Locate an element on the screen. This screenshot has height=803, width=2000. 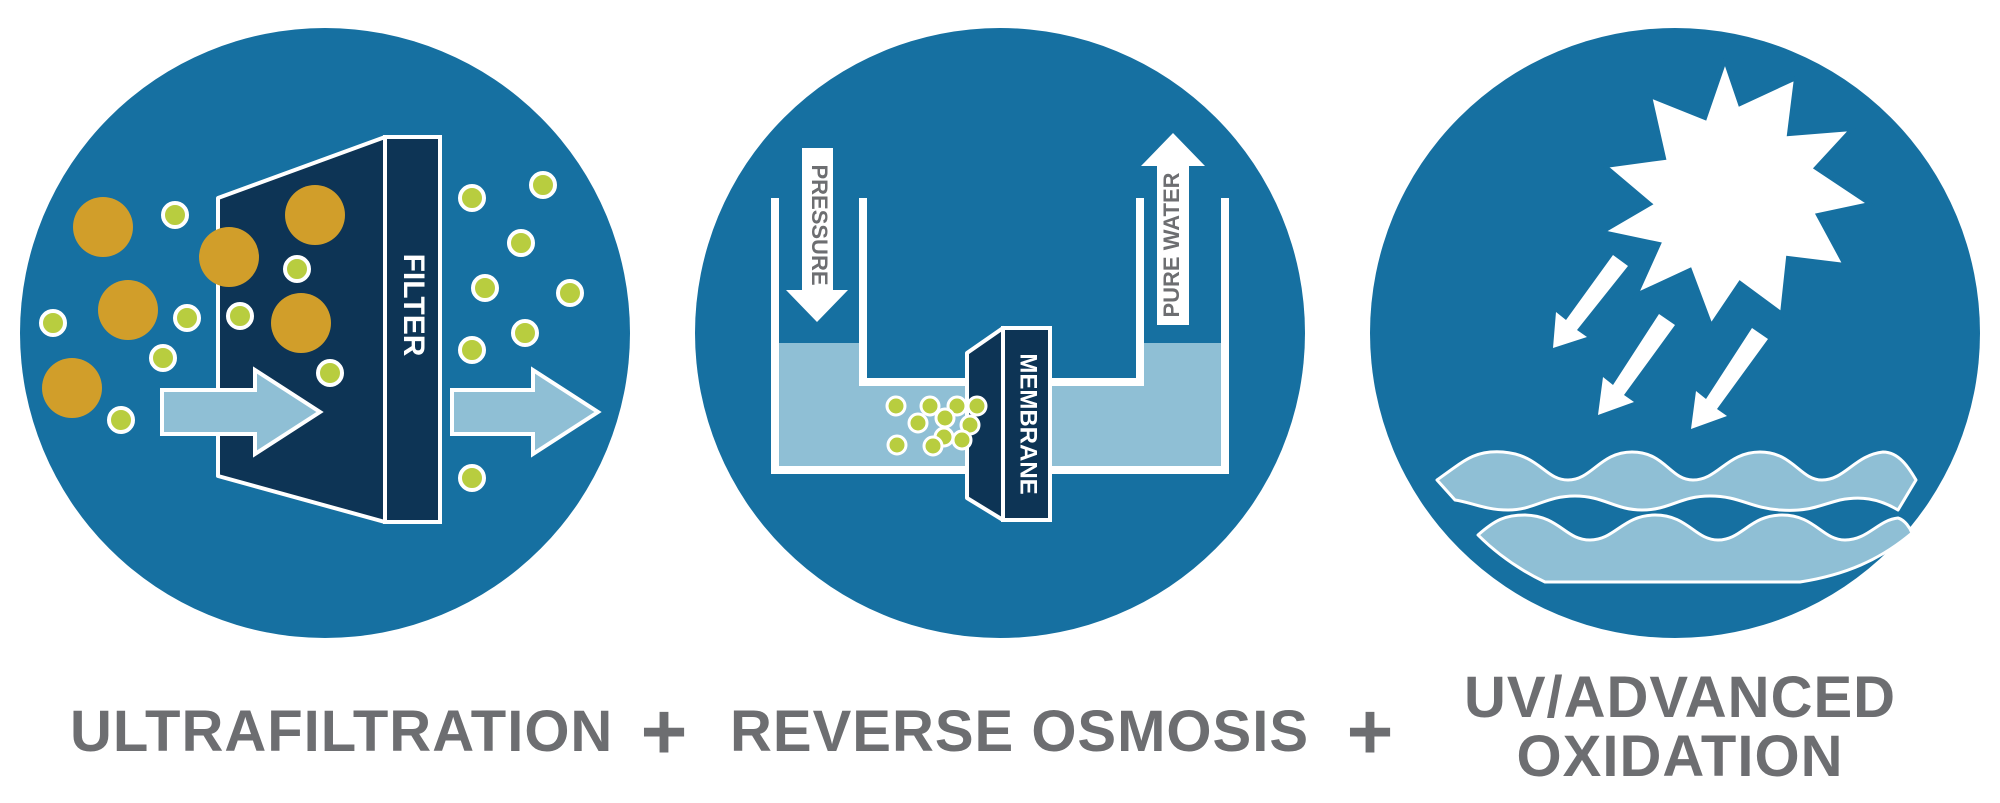
pressure-arrow: PRESSURE is located at coordinates (817, 235).